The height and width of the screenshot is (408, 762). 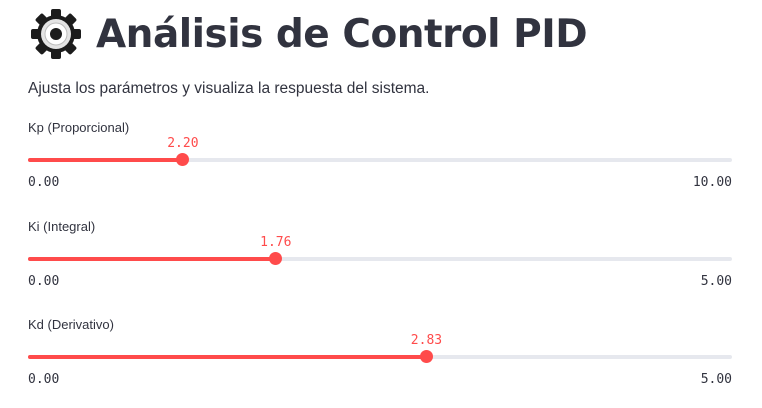 What do you see at coordinates (712, 182) in the screenshot?
I see `slider-max-label: 10.00` at bounding box center [712, 182].